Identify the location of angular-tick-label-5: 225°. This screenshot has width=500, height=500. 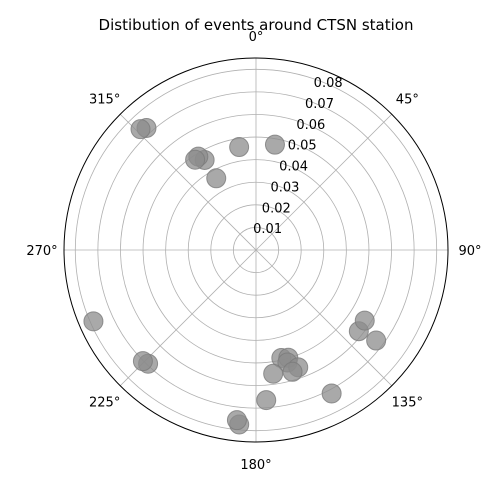
(104, 402).